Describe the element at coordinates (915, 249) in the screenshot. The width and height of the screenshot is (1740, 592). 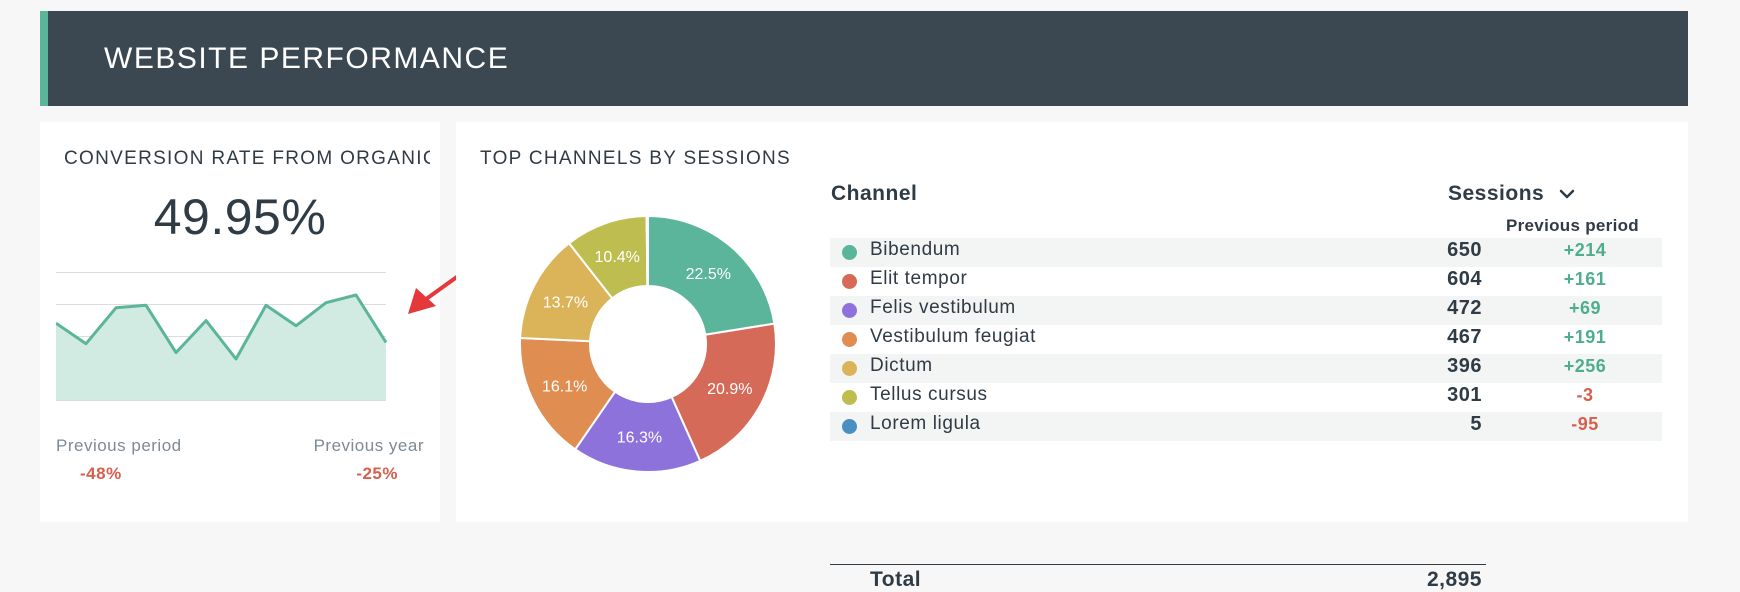
I see `channel-name: Bibendum` at that location.